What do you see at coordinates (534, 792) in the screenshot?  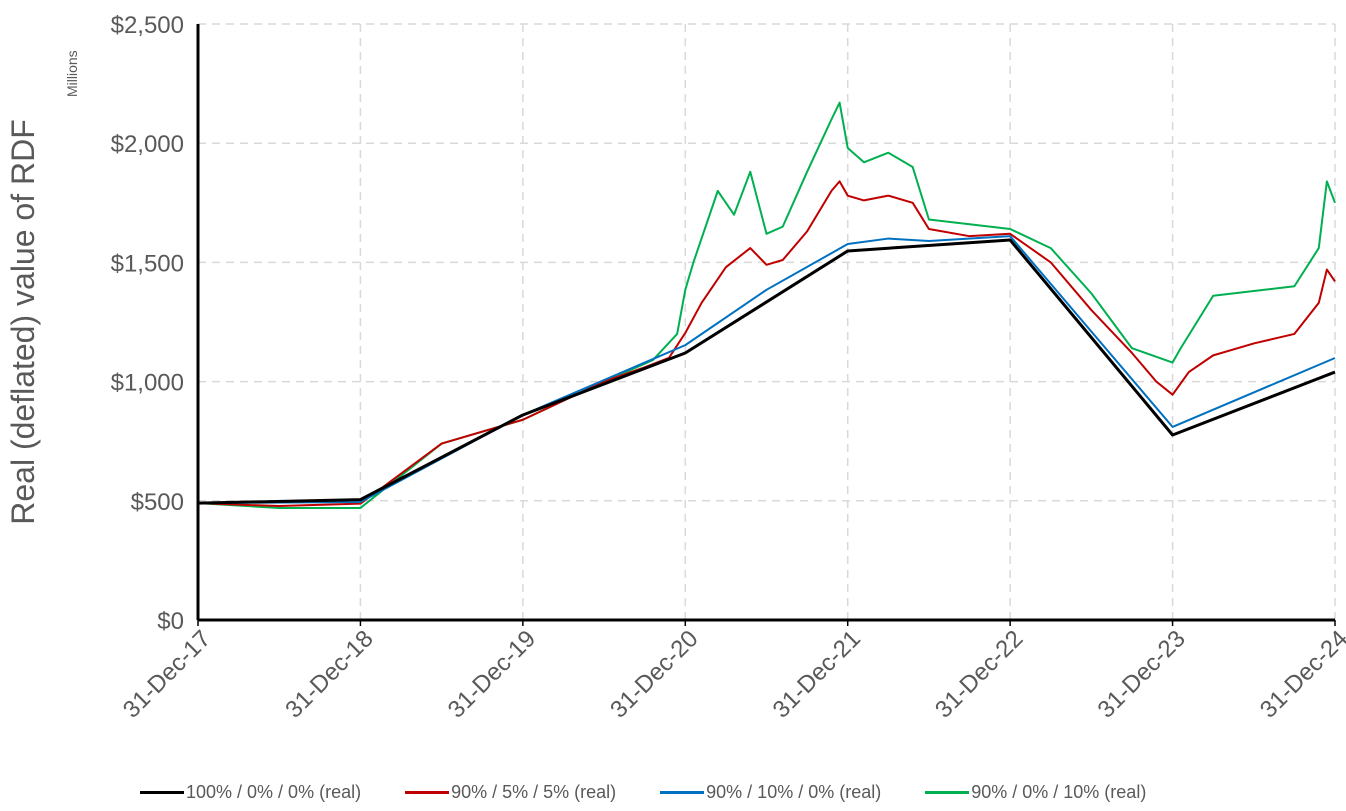 I see `legend-label: 90% / 5% / 5% (real)` at bounding box center [534, 792].